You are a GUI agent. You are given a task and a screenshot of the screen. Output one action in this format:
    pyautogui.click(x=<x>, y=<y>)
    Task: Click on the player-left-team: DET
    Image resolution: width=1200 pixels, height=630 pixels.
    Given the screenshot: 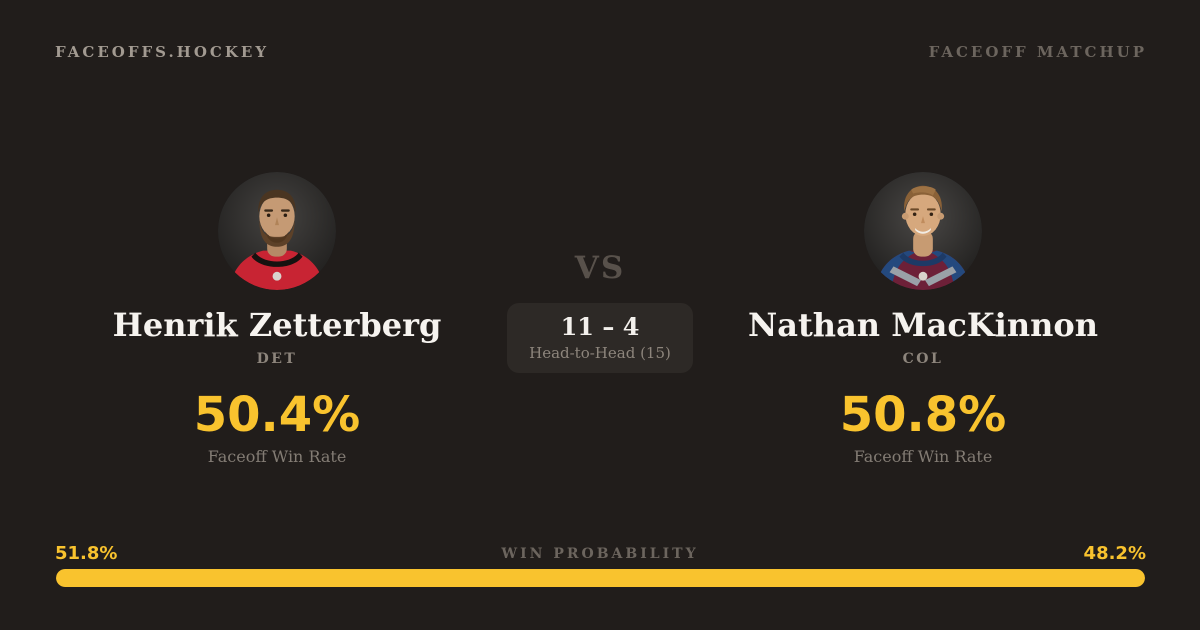 What is the action you would take?
    pyautogui.click(x=277, y=359)
    